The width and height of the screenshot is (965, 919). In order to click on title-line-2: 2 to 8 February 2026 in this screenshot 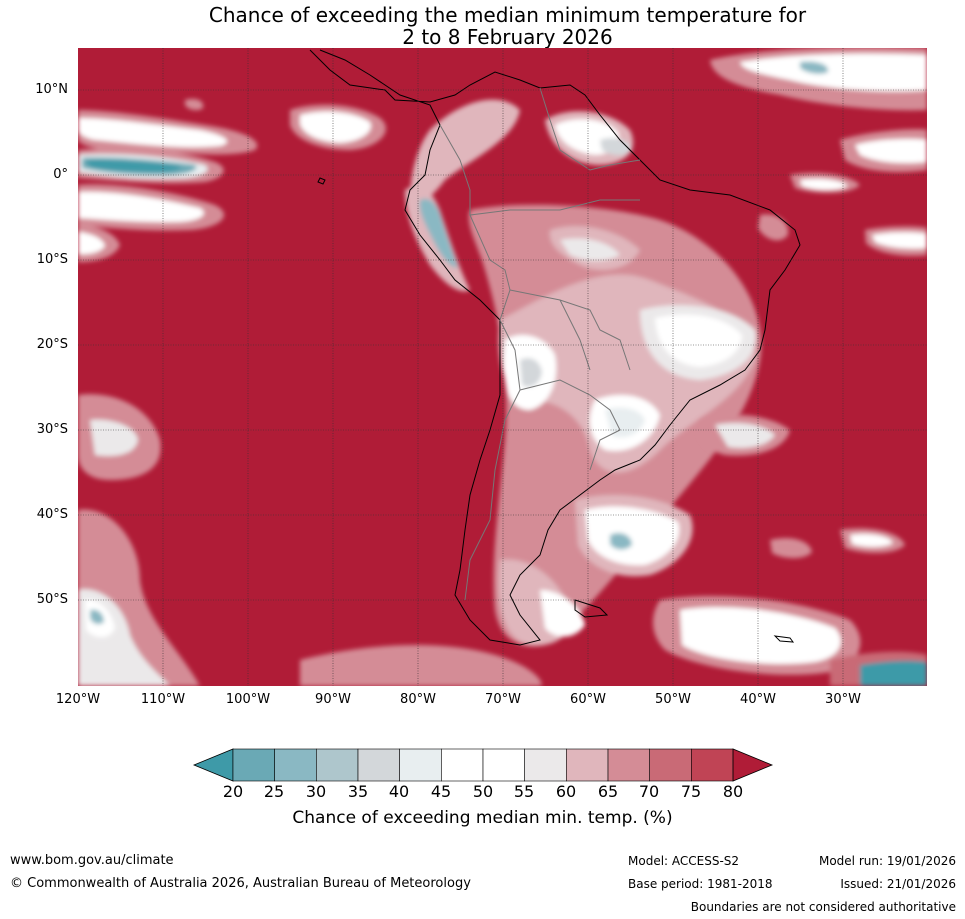, I will do `click(507, 37)`.